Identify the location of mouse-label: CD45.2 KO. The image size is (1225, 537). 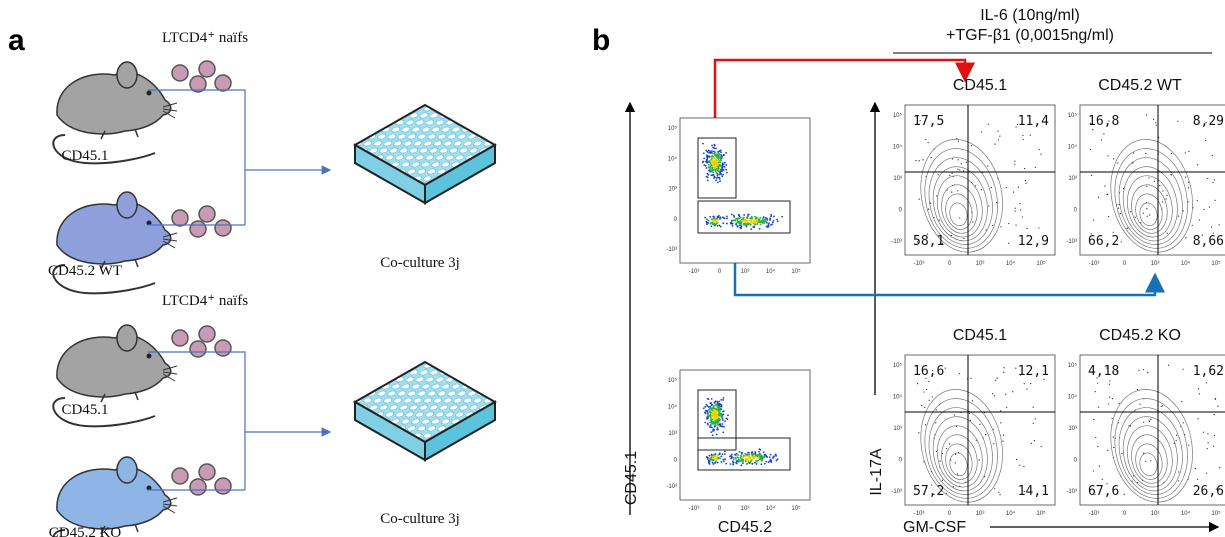
(85, 531).